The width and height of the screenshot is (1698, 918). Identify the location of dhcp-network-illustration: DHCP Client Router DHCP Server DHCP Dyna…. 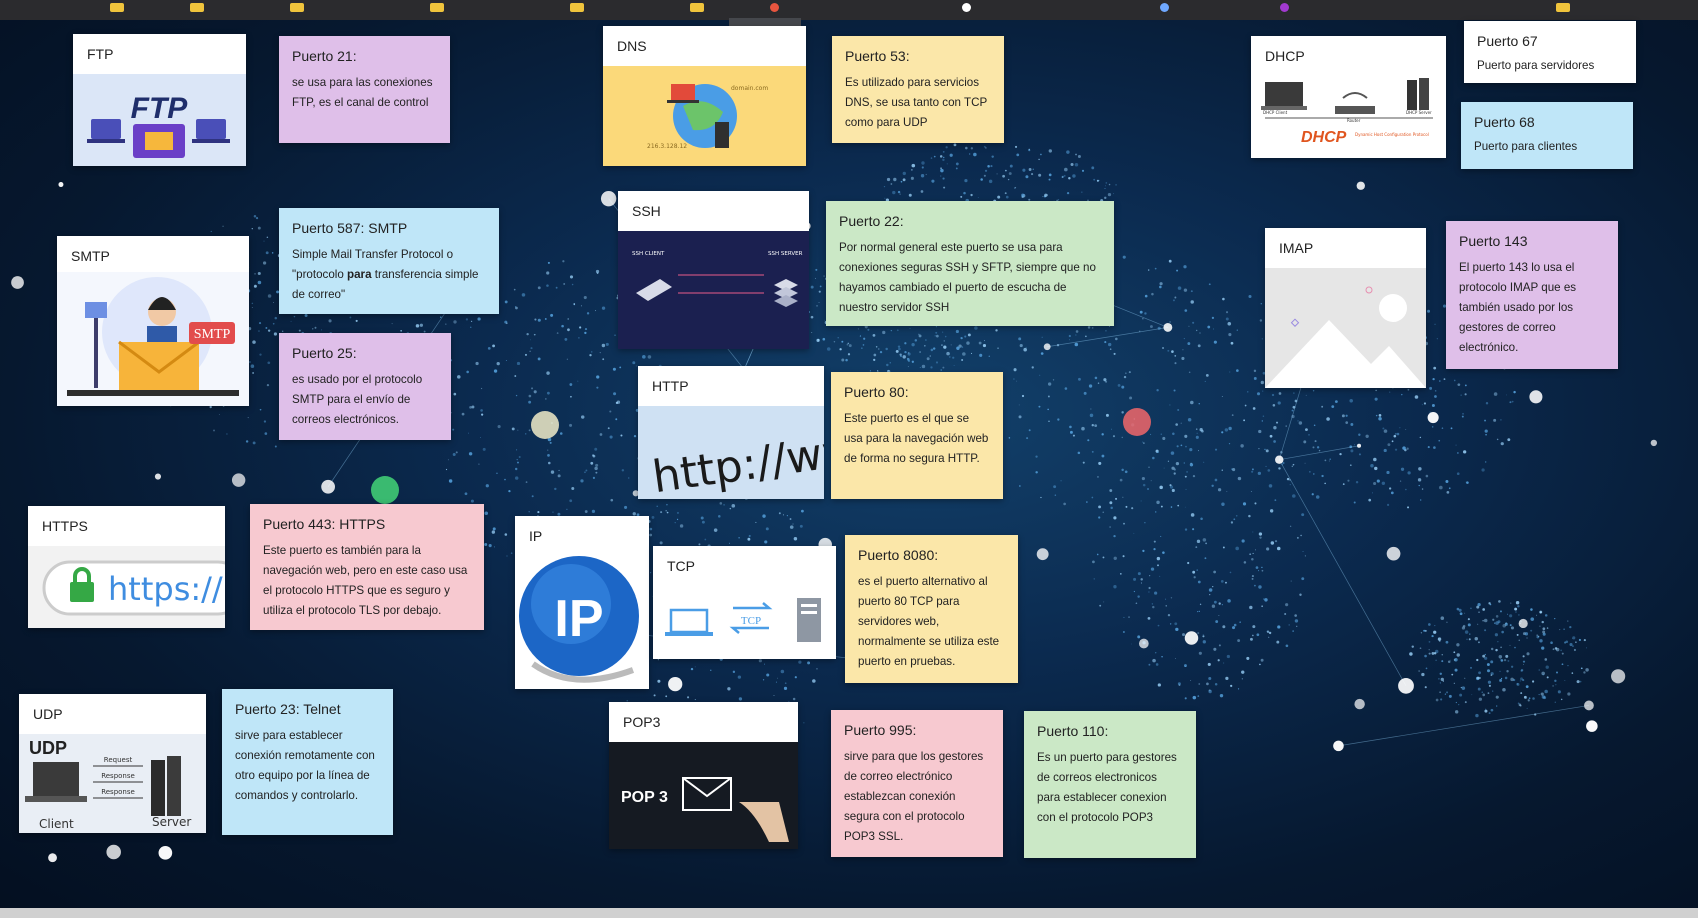
(1348, 116).